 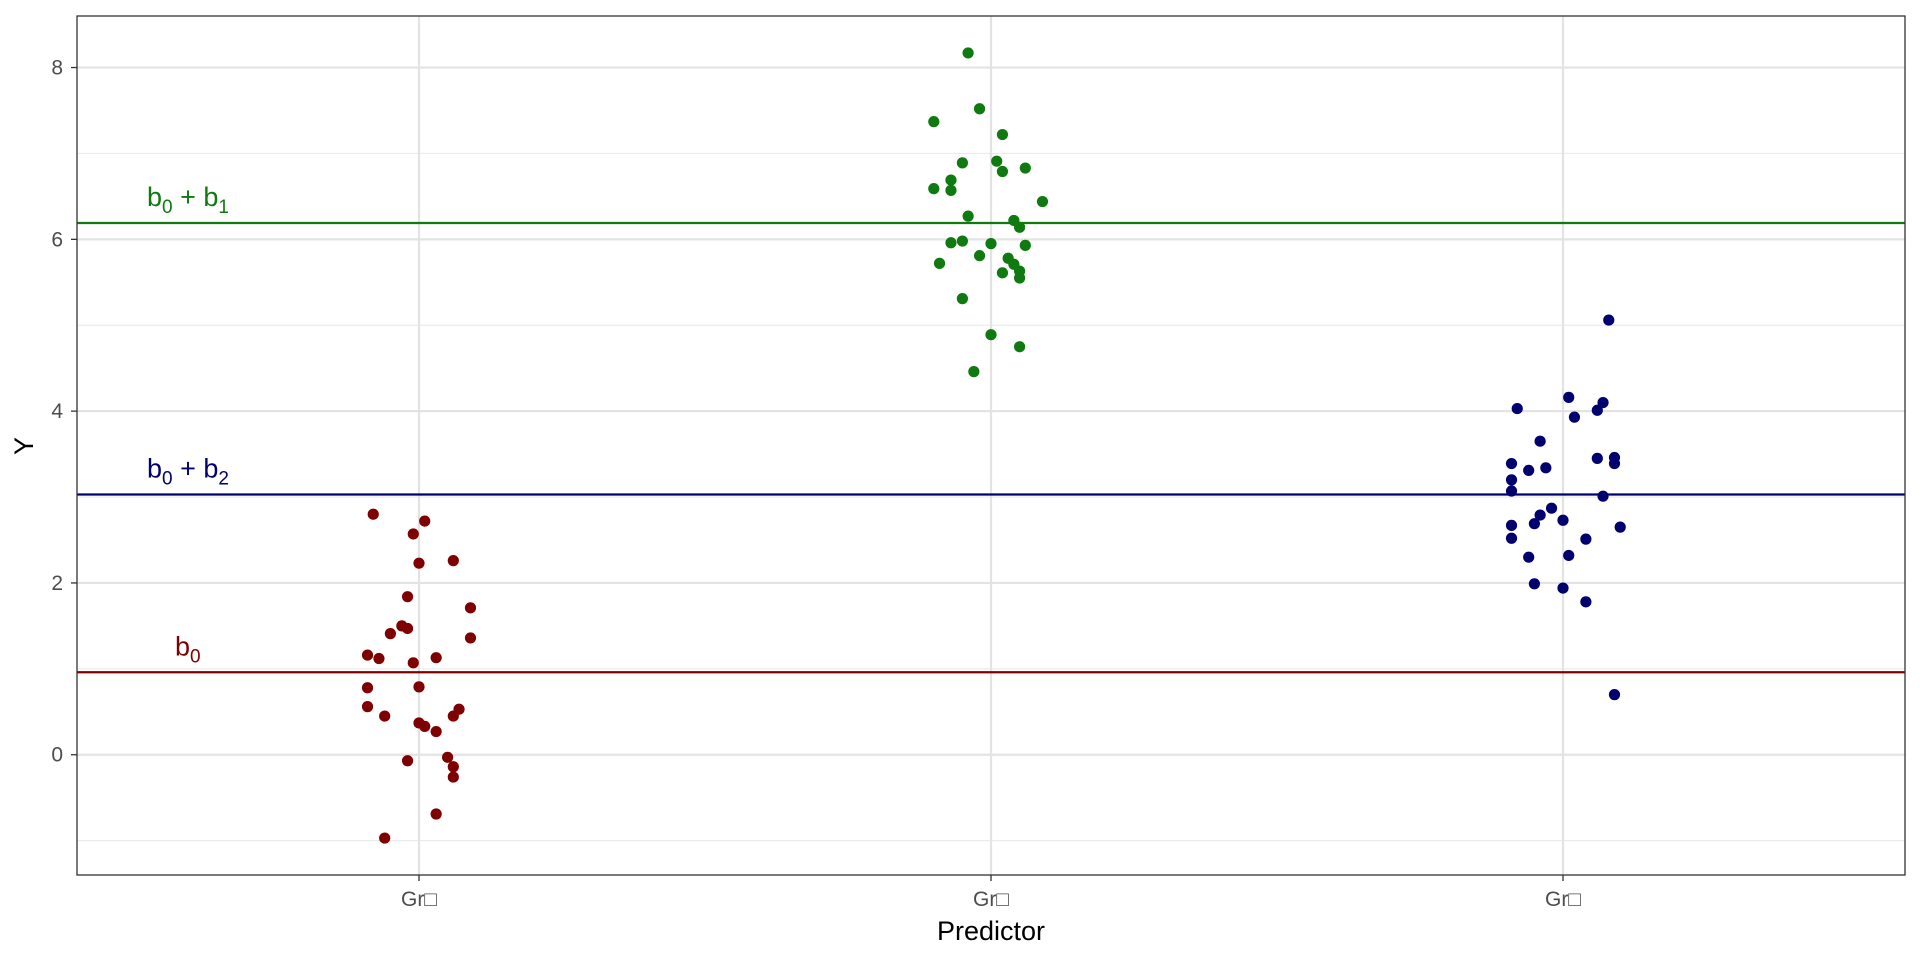 I want to click on reference-line-label: b0, so click(x=188, y=649).